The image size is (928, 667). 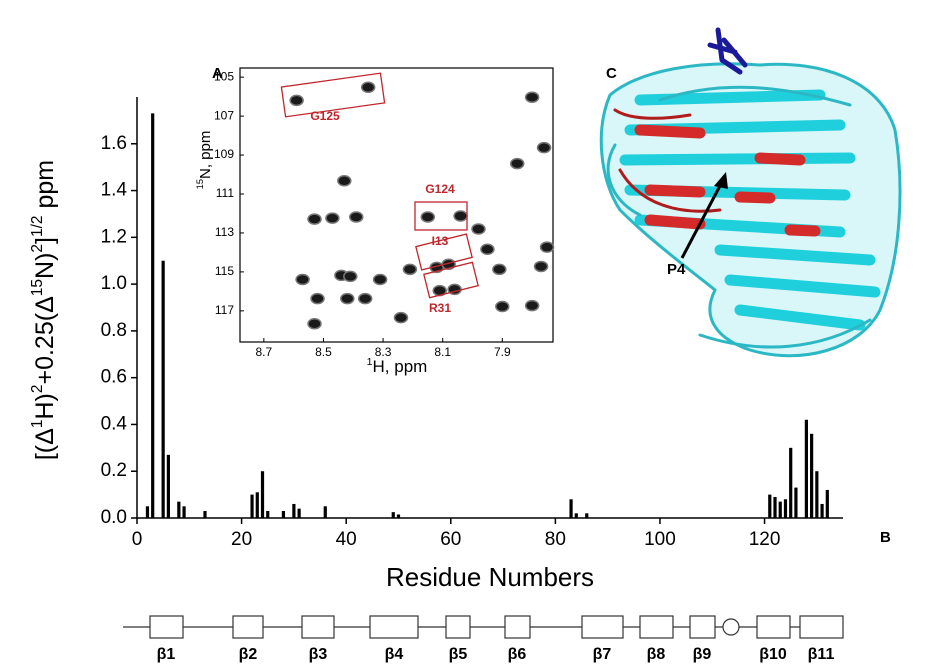 I want to click on strand-label: β7, so click(x=602, y=654).